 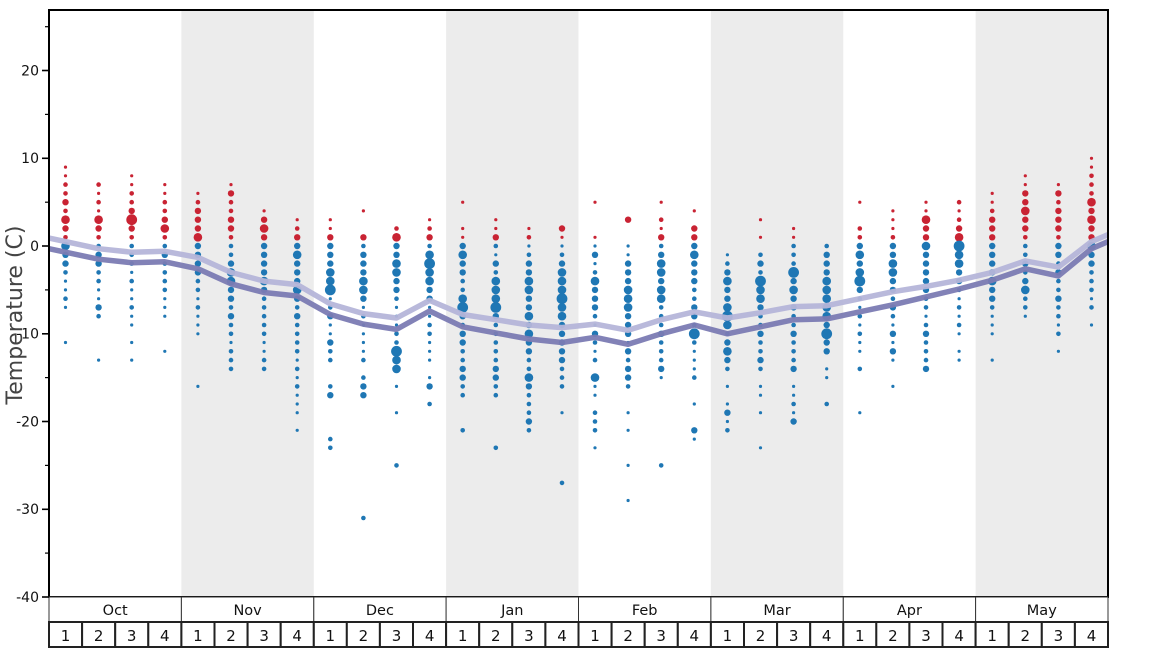 What do you see at coordinates (645, 611) in the screenshot?
I see `month-label-Feb: Feb` at bounding box center [645, 611].